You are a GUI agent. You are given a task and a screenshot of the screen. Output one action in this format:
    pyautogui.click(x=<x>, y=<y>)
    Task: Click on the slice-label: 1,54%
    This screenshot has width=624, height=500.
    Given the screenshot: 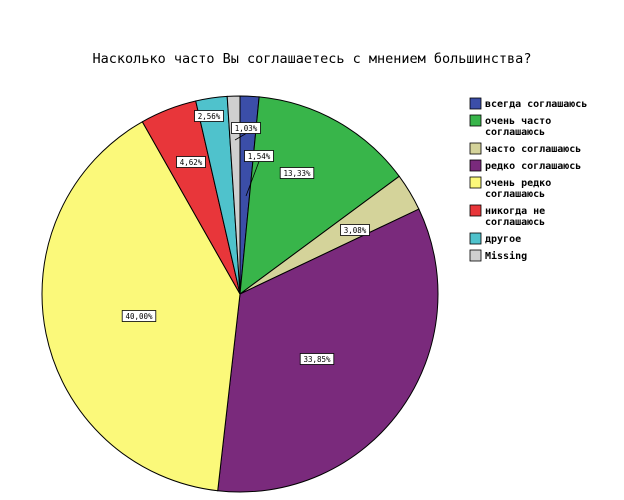 What is the action you would take?
    pyautogui.click(x=259, y=156)
    